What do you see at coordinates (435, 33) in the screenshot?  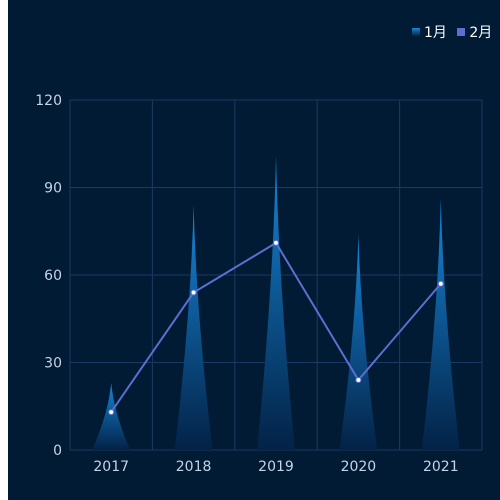 I see `legend-label-series-1: 1月` at bounding box center [435, 33].